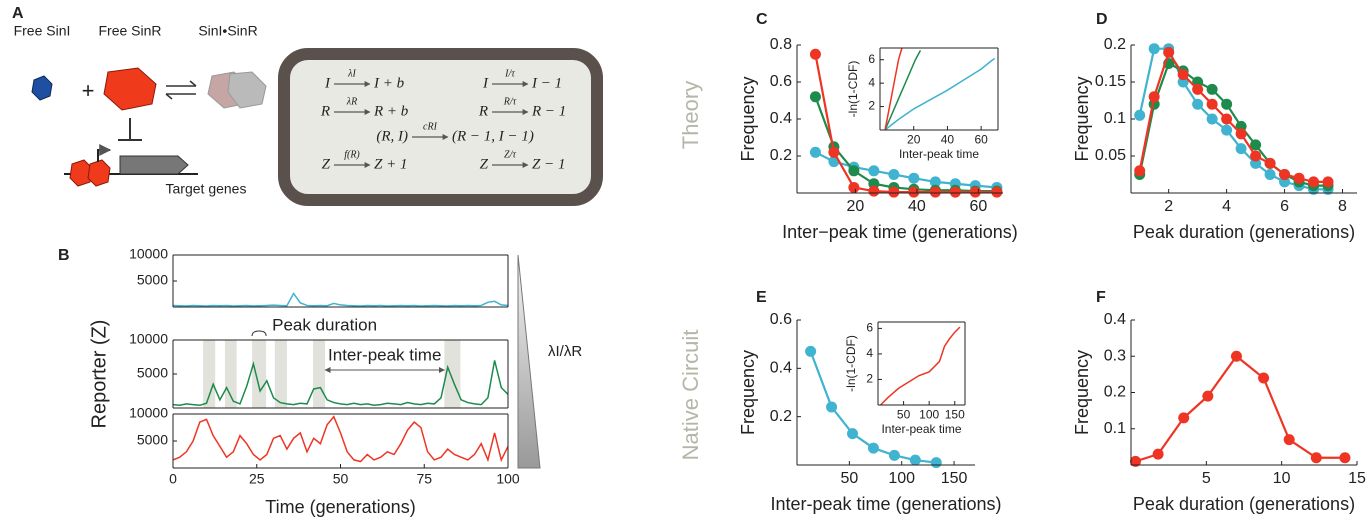 Image resolution: width=1371 pixels, height=523 pixels. Describe the element at coordinates (690, 115) in the screenshot. I see `row-label: Theory` at that location.